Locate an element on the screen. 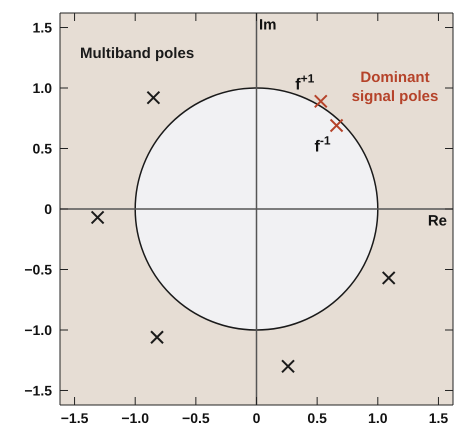  y-tick-label: 1.5 is located at coordinates (42, 27).